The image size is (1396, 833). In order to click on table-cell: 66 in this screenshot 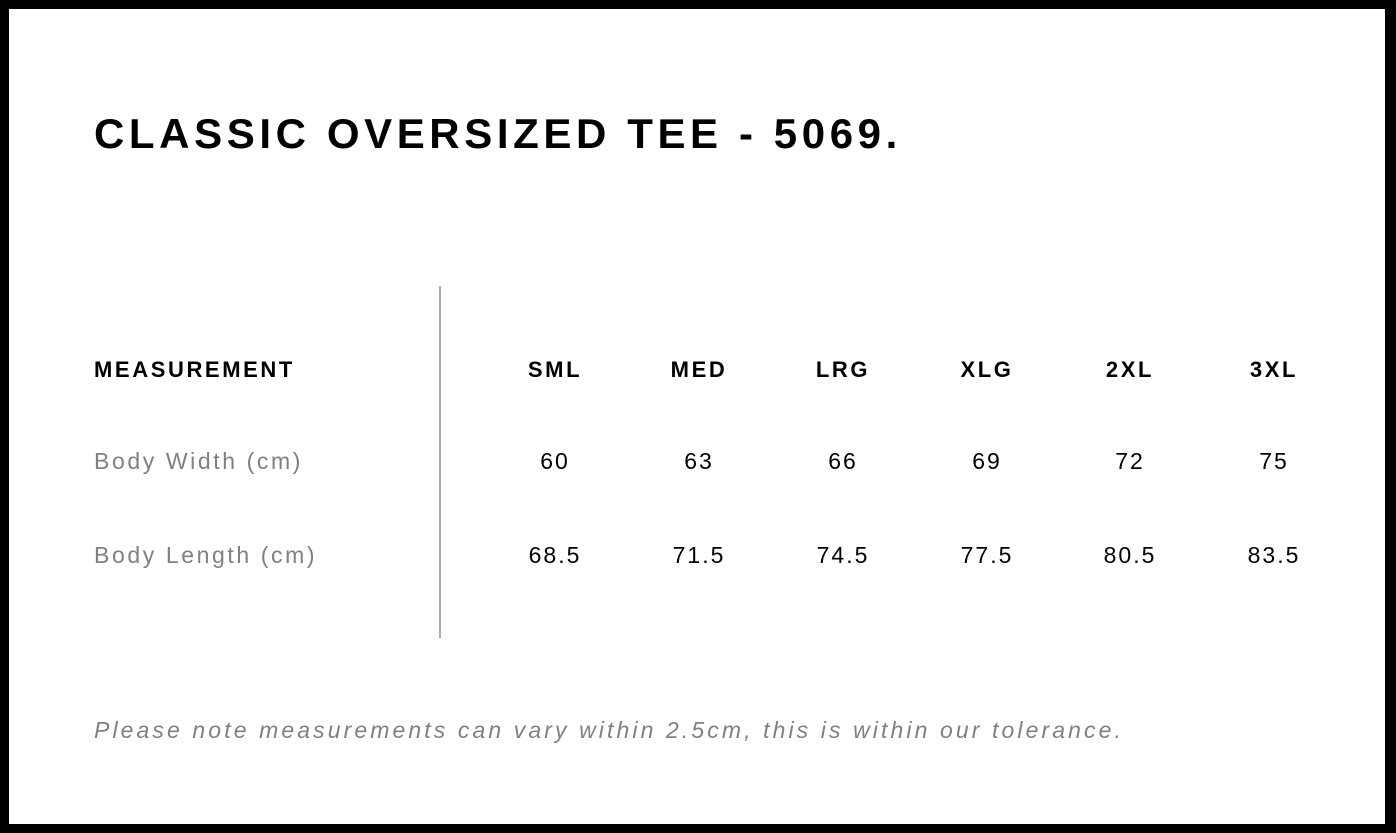, I will do `click(843, 461)`.